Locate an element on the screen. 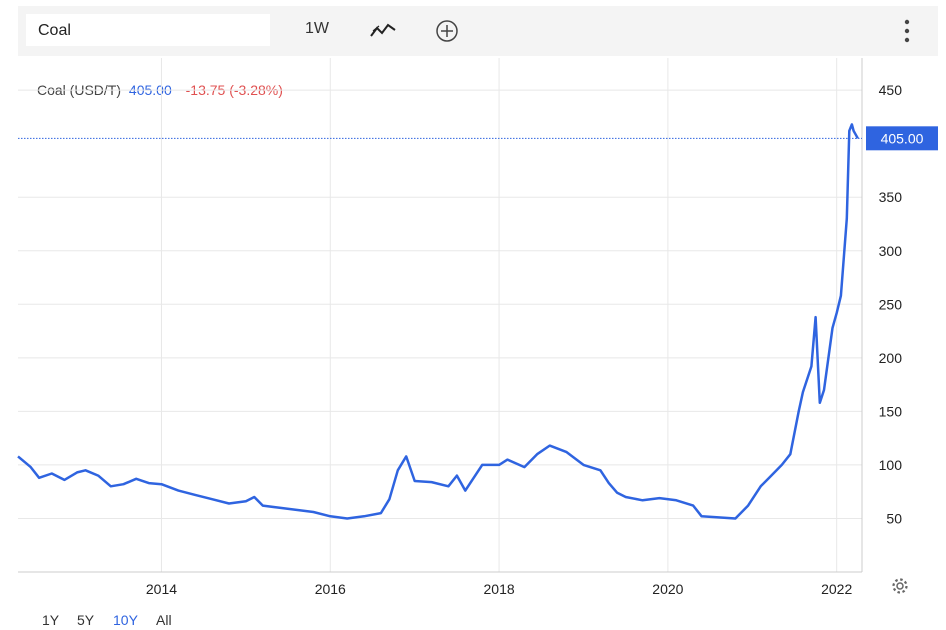 This screenshot has height=630, width=946. x-tick-label: 2020 is located at coordinates (667, 589).